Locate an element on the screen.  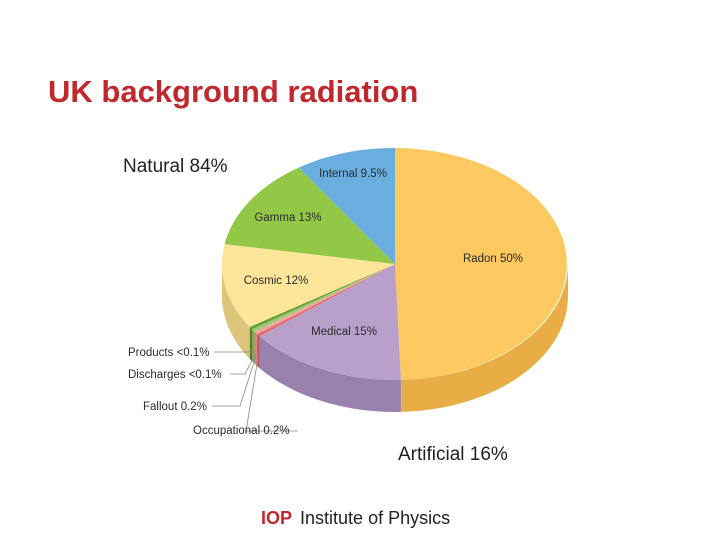
pie-slice-cosmic is located at coordinates (308, 285).